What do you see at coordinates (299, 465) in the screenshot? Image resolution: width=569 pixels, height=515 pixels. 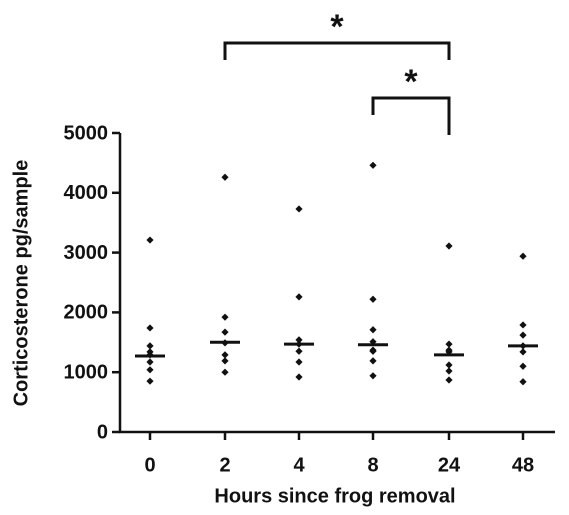 I see `x-tick-label: 4` at bounding box center [299, 465].